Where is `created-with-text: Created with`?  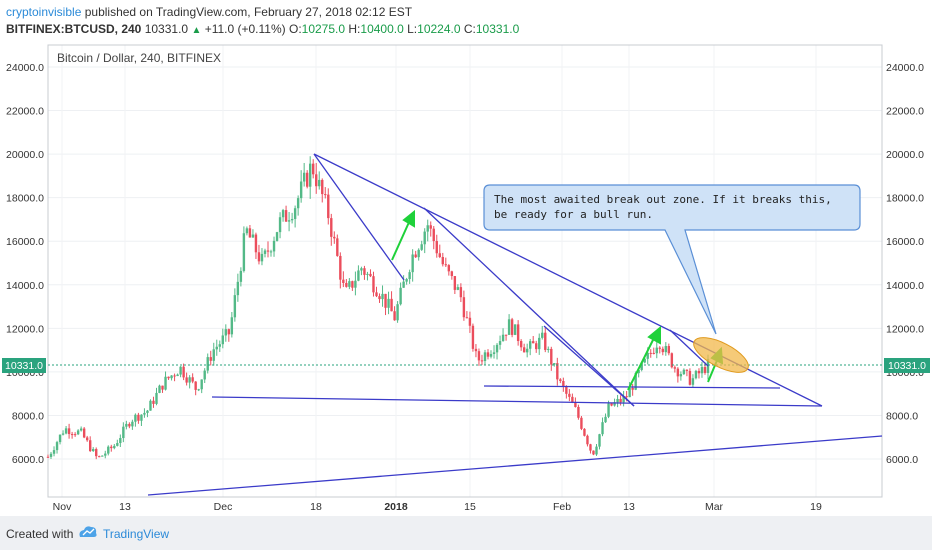
created-with-text: Created with is located at coordinates (40, 534).